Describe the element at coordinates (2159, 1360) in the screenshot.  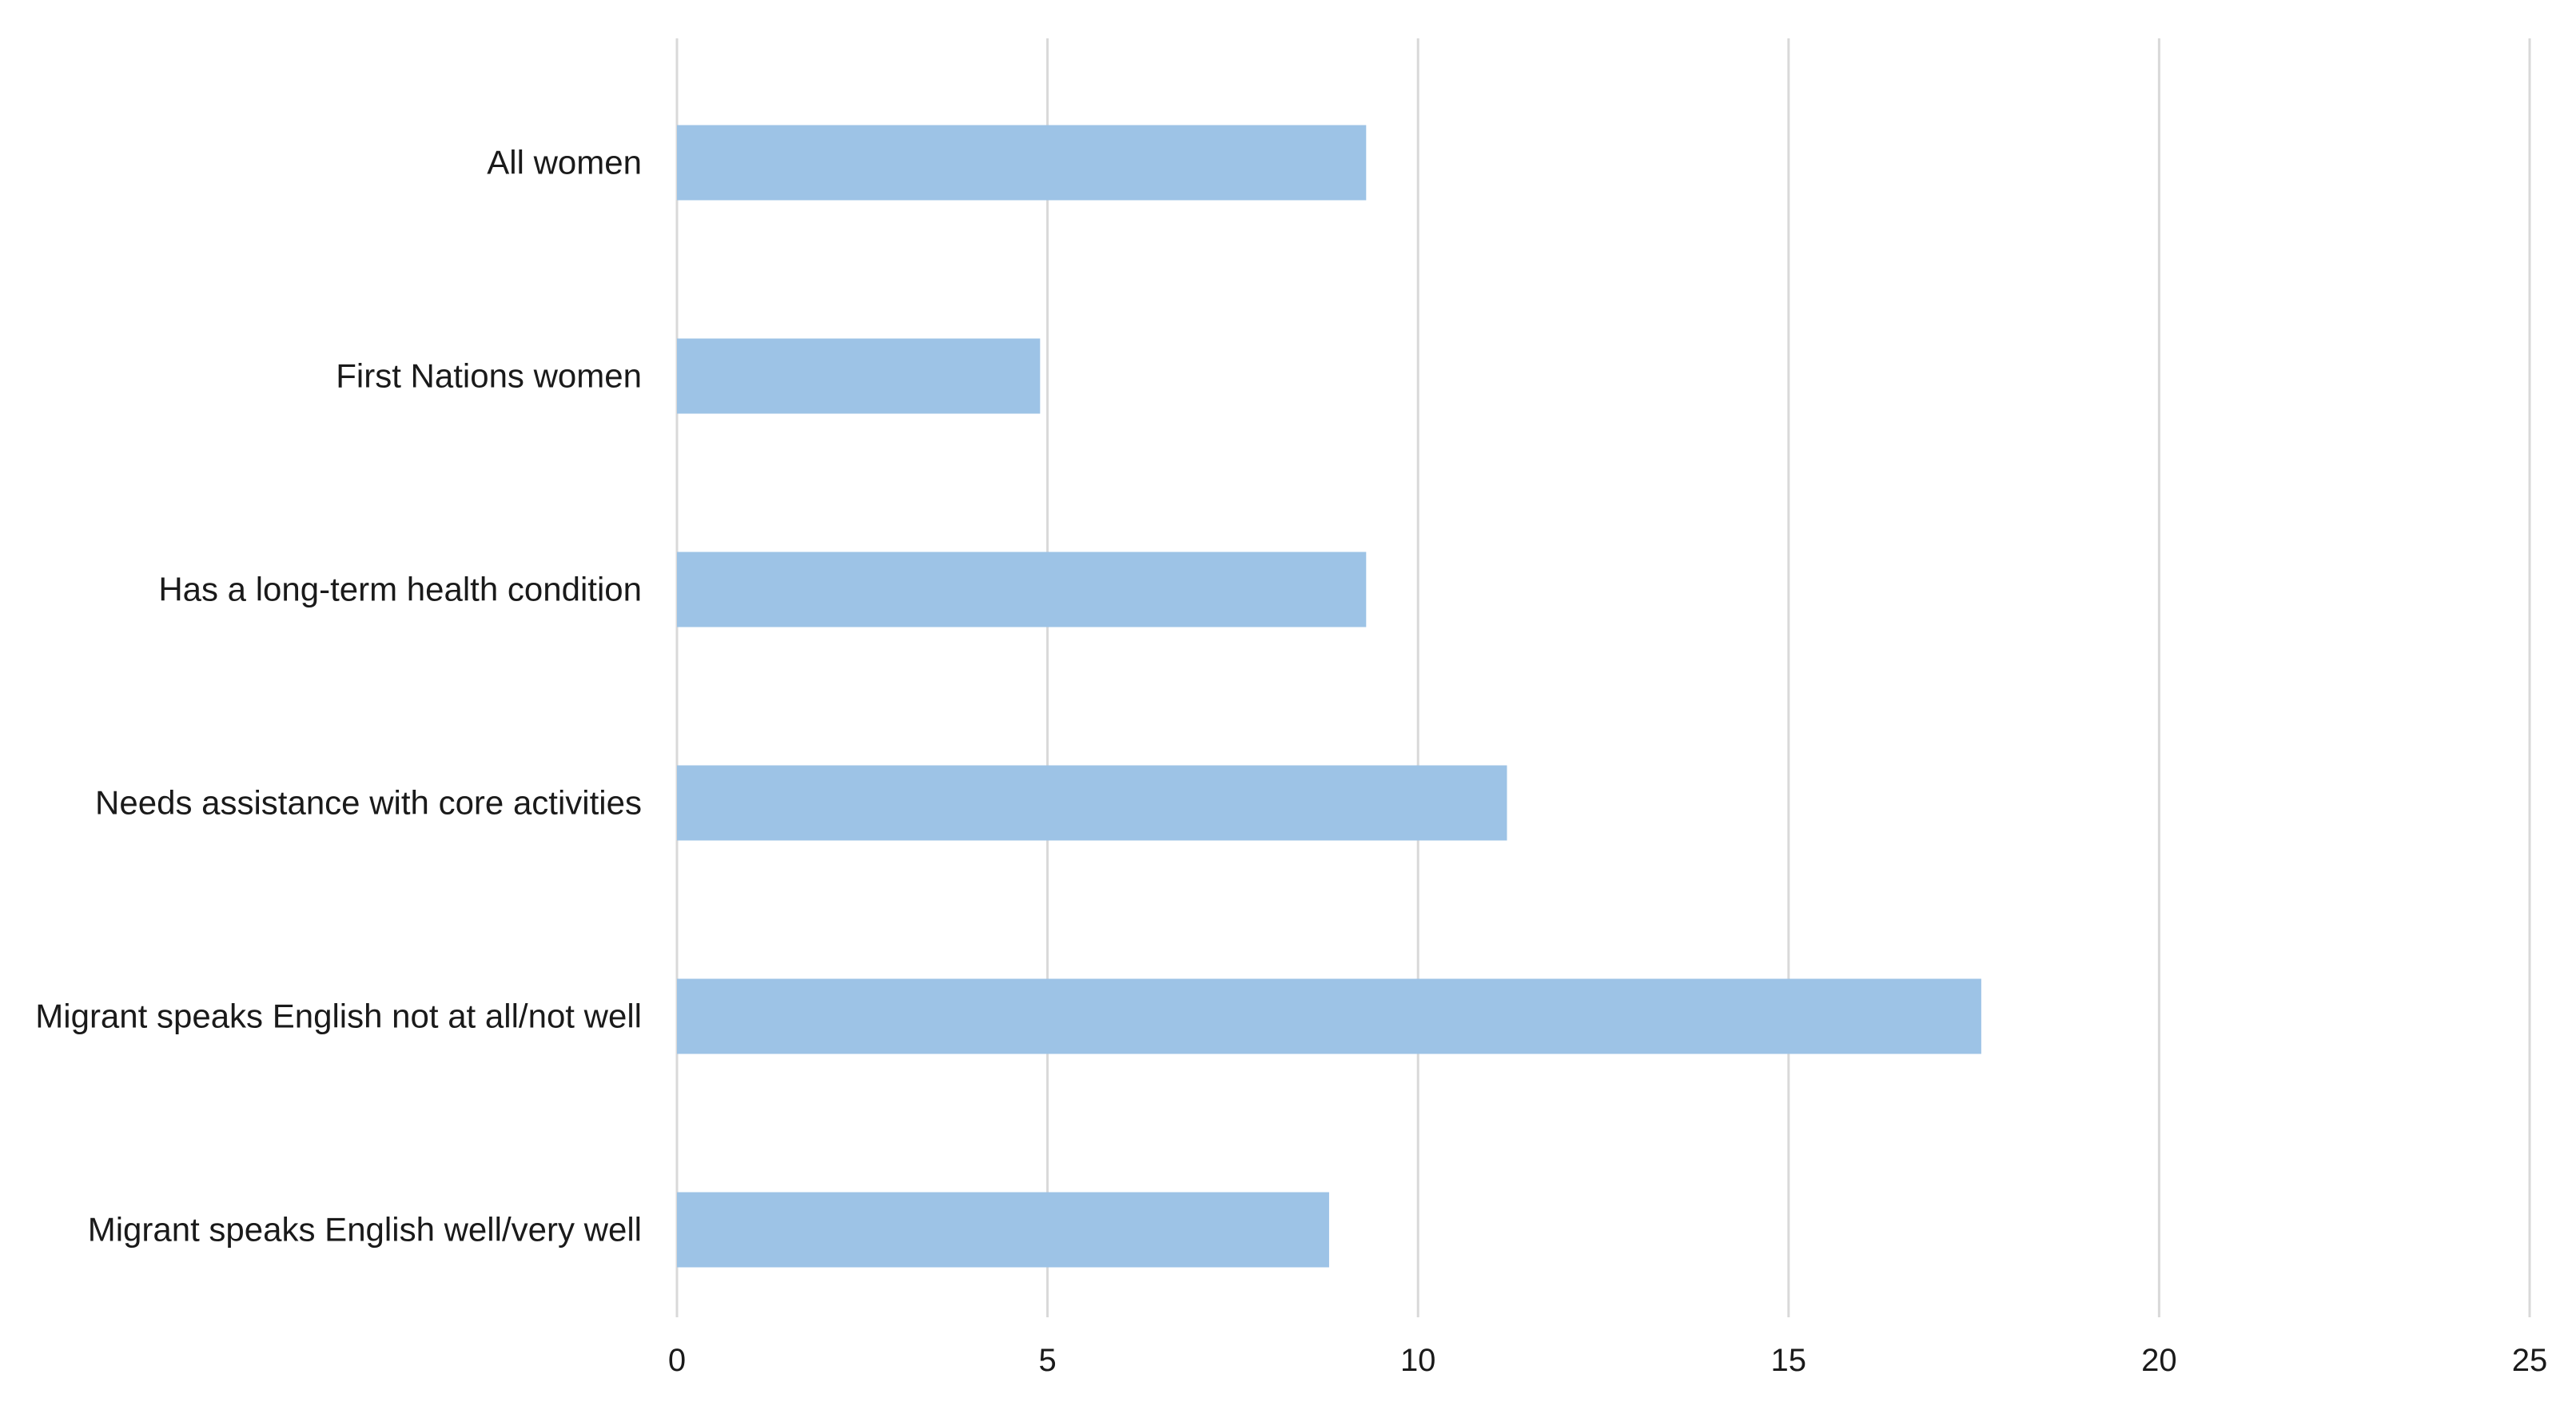
I see `x-tick-label-20: 20` at that location.